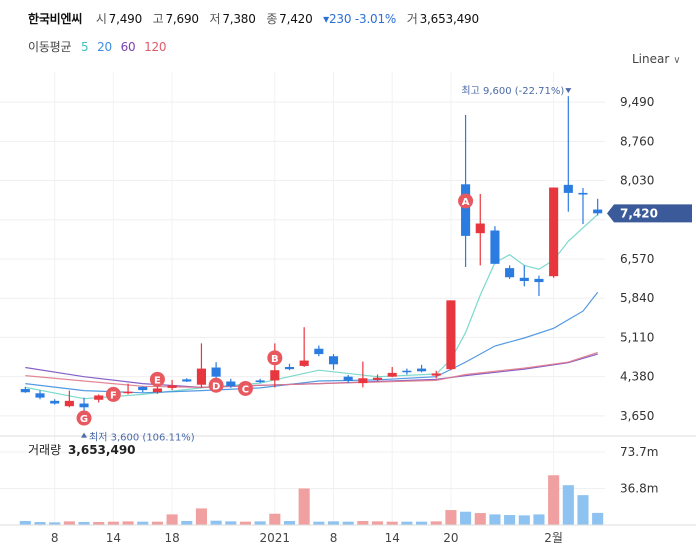 The height and width of the screenshot is (546, 696). I want to click on volume-panel-label: 거래량, so click(45, 450).